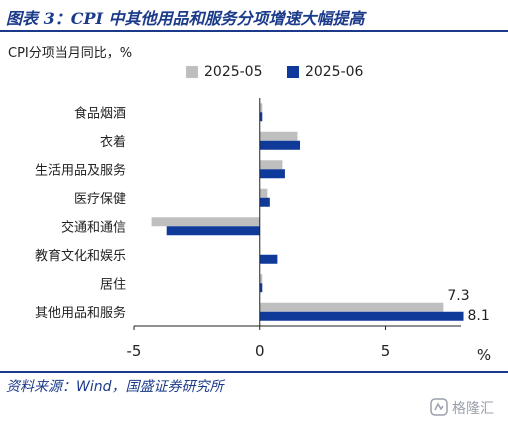  Describe the element at coordinates (185, 18) in the screenshot. I see `chart-title: 图表 3：CPI 中其他用品和服务分项增速大幅提高` at that location.